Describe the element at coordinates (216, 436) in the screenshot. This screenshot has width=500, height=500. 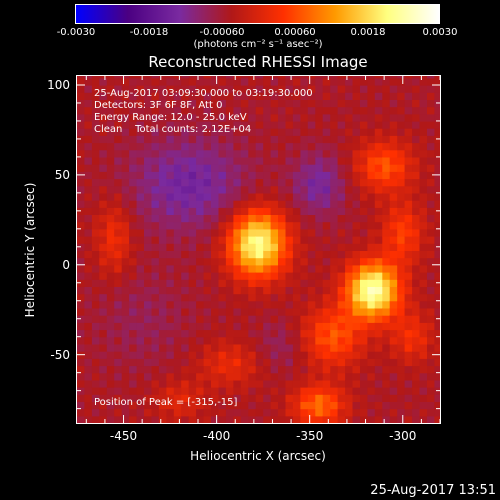
I see `x-tick-label: -400` at that location.